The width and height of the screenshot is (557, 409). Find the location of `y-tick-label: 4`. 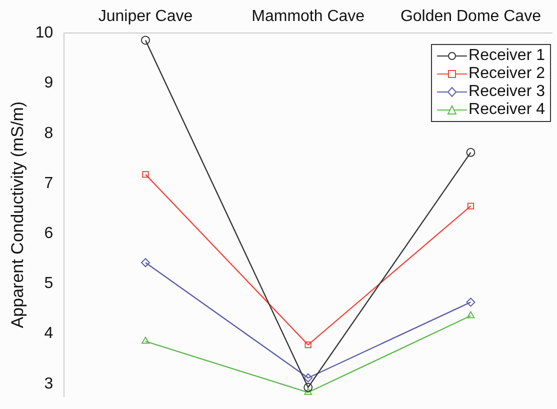

y-tick-label: 4 is located at coordinates (49, 333).